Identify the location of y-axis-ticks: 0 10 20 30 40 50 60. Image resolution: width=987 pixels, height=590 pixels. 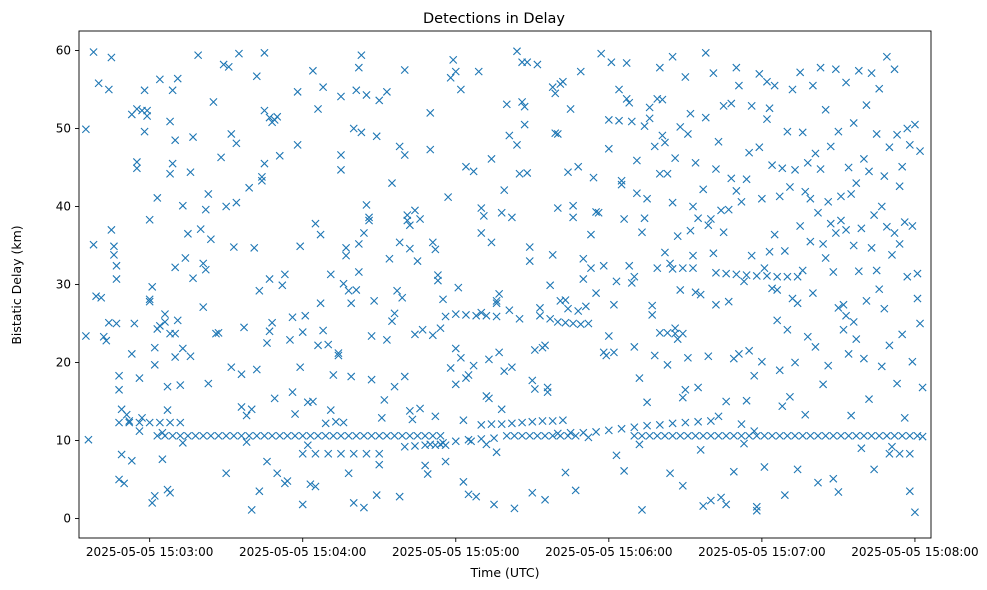
(67, 285).